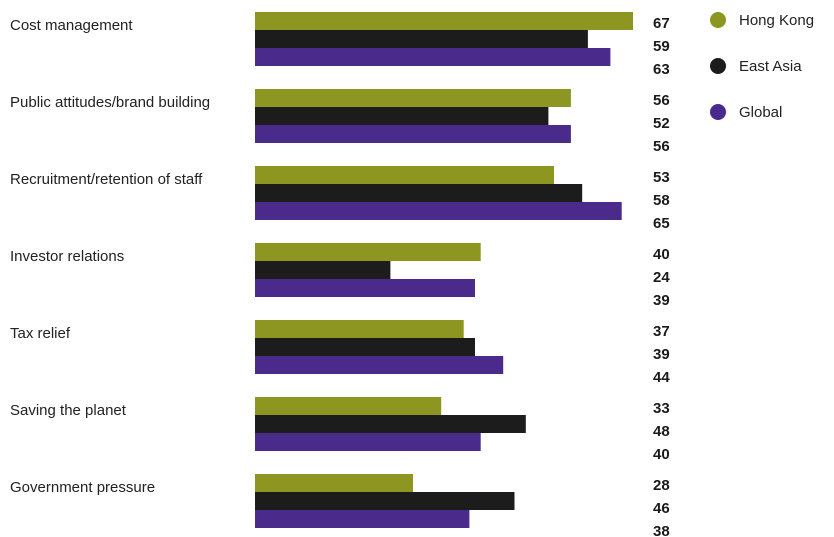 The image size is (834, 537). What do you see at coordinates (68, 410) in the screenshot?
I see `category-label-saving-the-planet: Saving the planet` at bounding box center [68, 410].